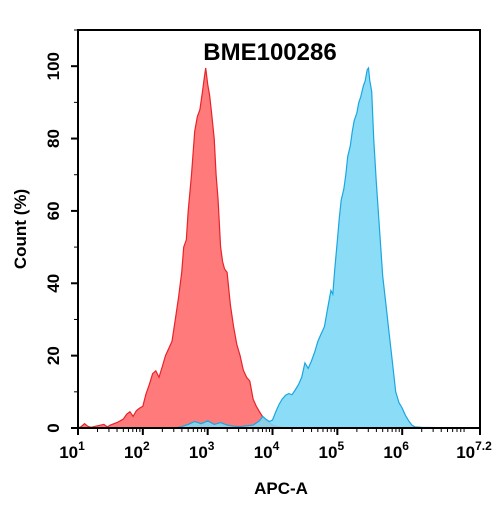  Describe the element at coordinates (340, 446) in the screenshot. I see `x-tick-exponent: 5` at that location.